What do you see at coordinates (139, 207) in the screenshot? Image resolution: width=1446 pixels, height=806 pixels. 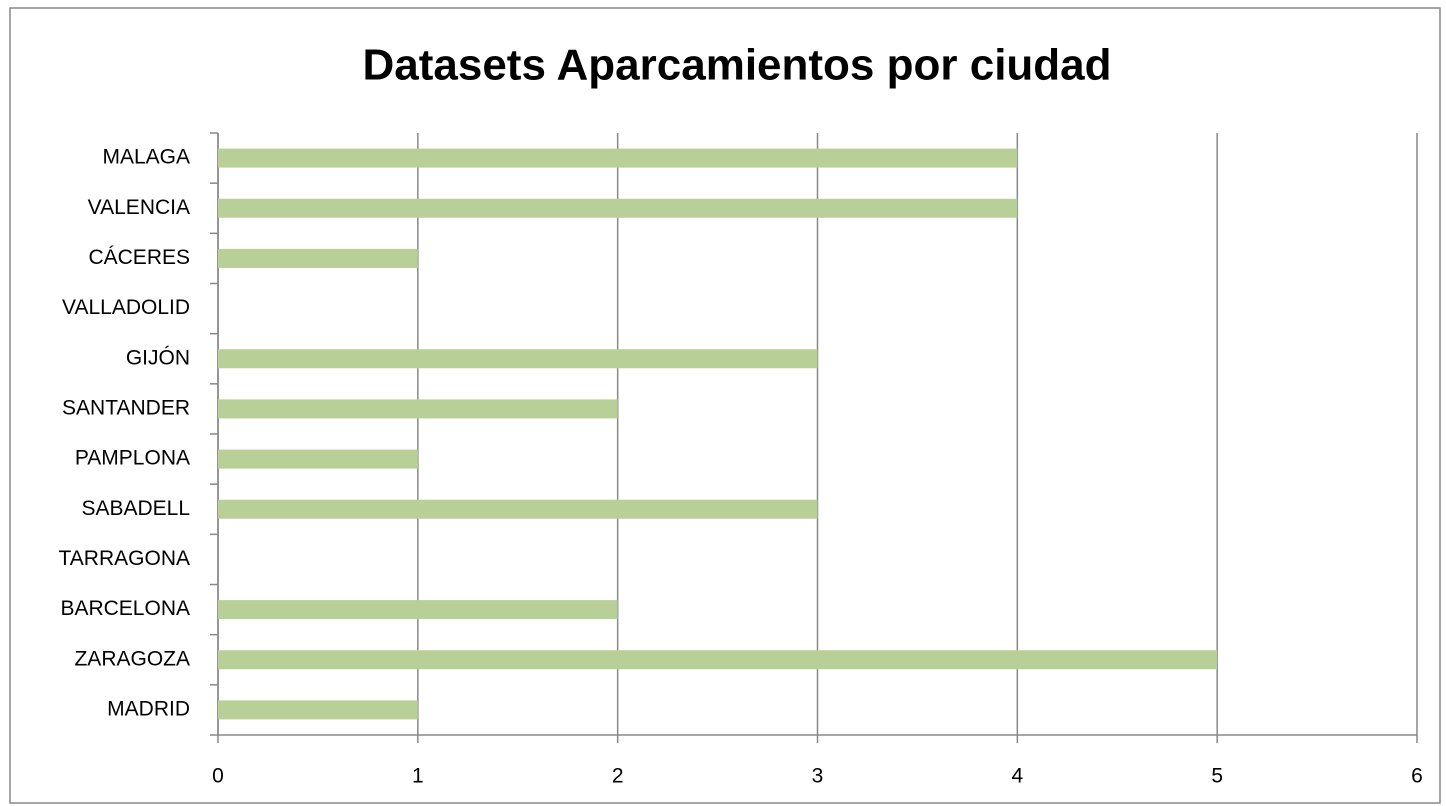 I see `y-tick-label: VALENCIA` at bounding box center [139, 207].